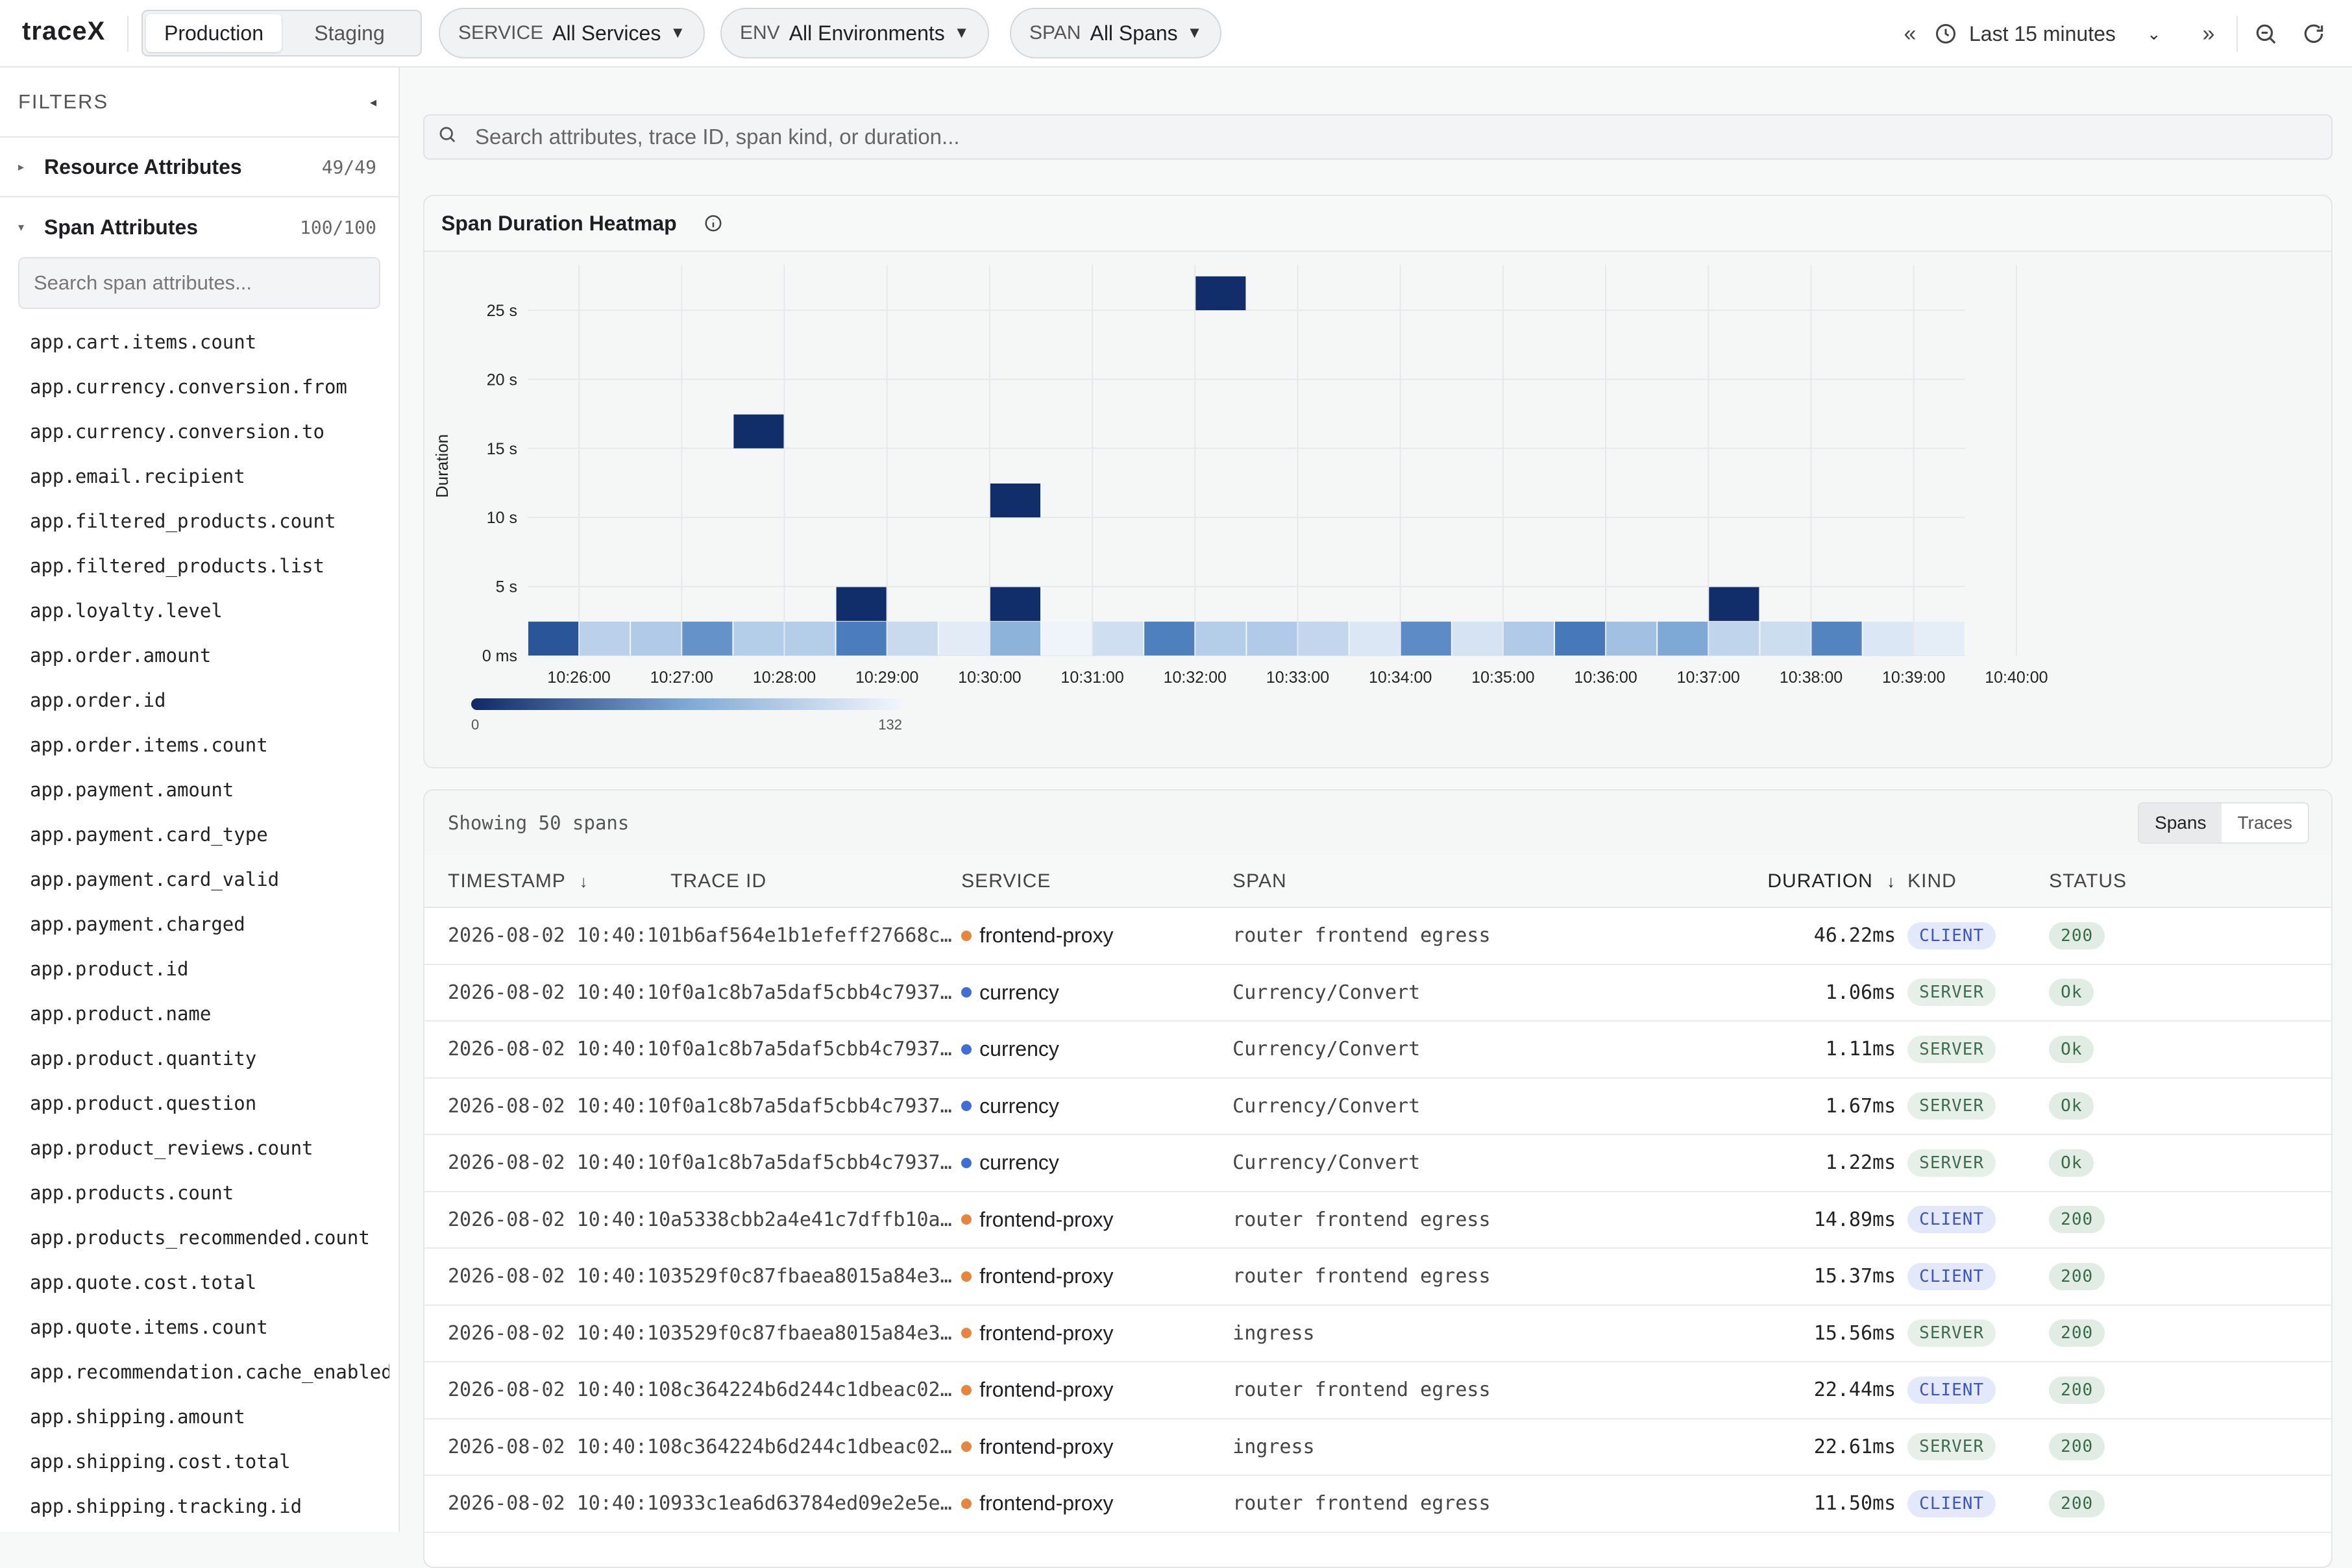 The image size is (2352, 1568). Describe the element at coordinates (171, 1147) in the screenshot. I see `span-attribute-item: app.product_reviews.count` at that location.